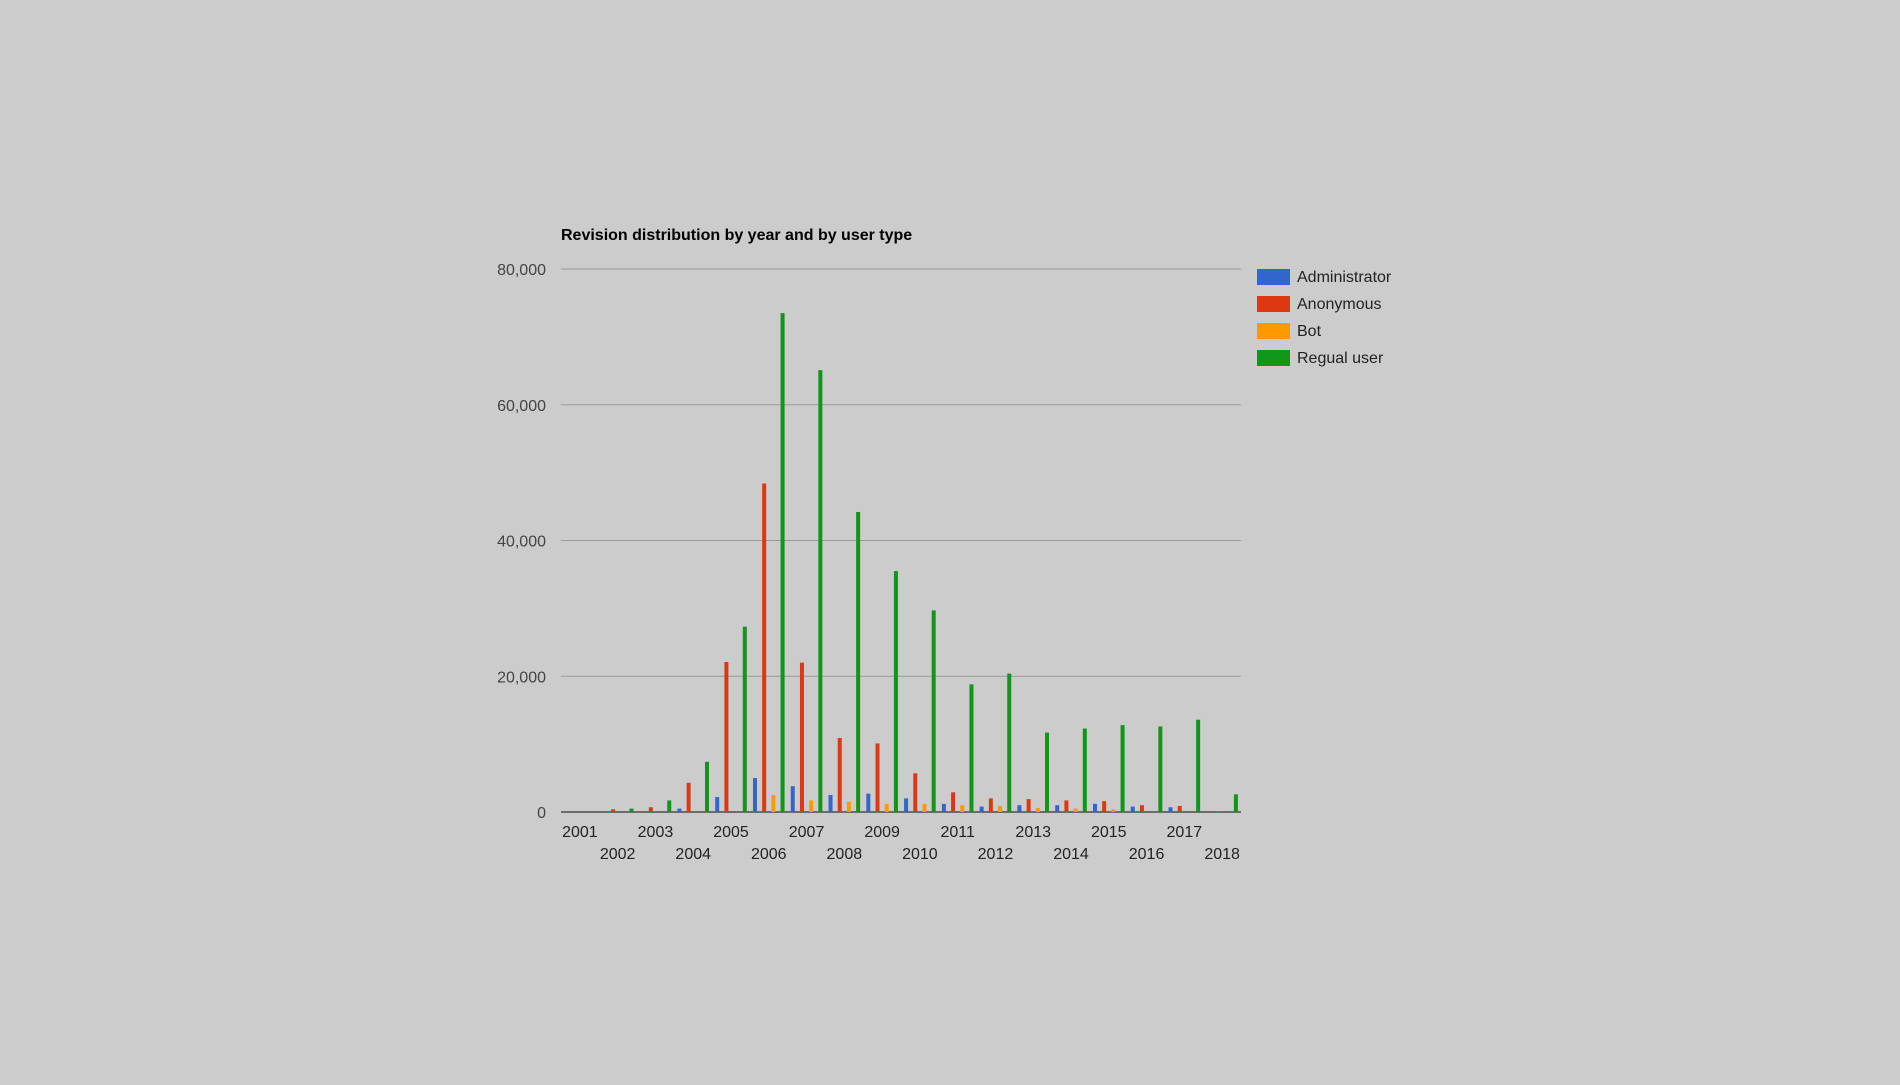  Describe the element at coordinates (1037, 809) in the screenshot. I see `bar-bot-2013` at that location.